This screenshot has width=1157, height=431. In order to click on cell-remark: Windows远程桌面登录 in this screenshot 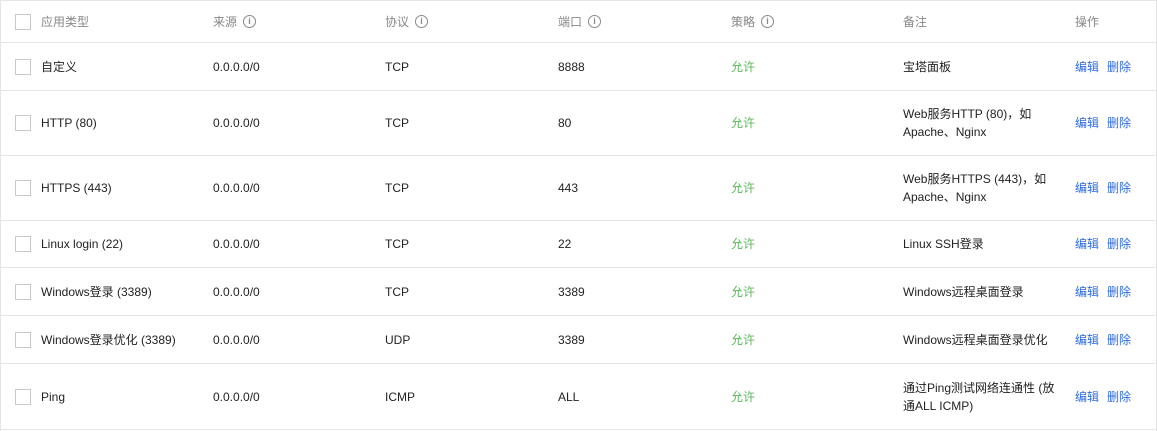, I will do `click(983, 291)`.